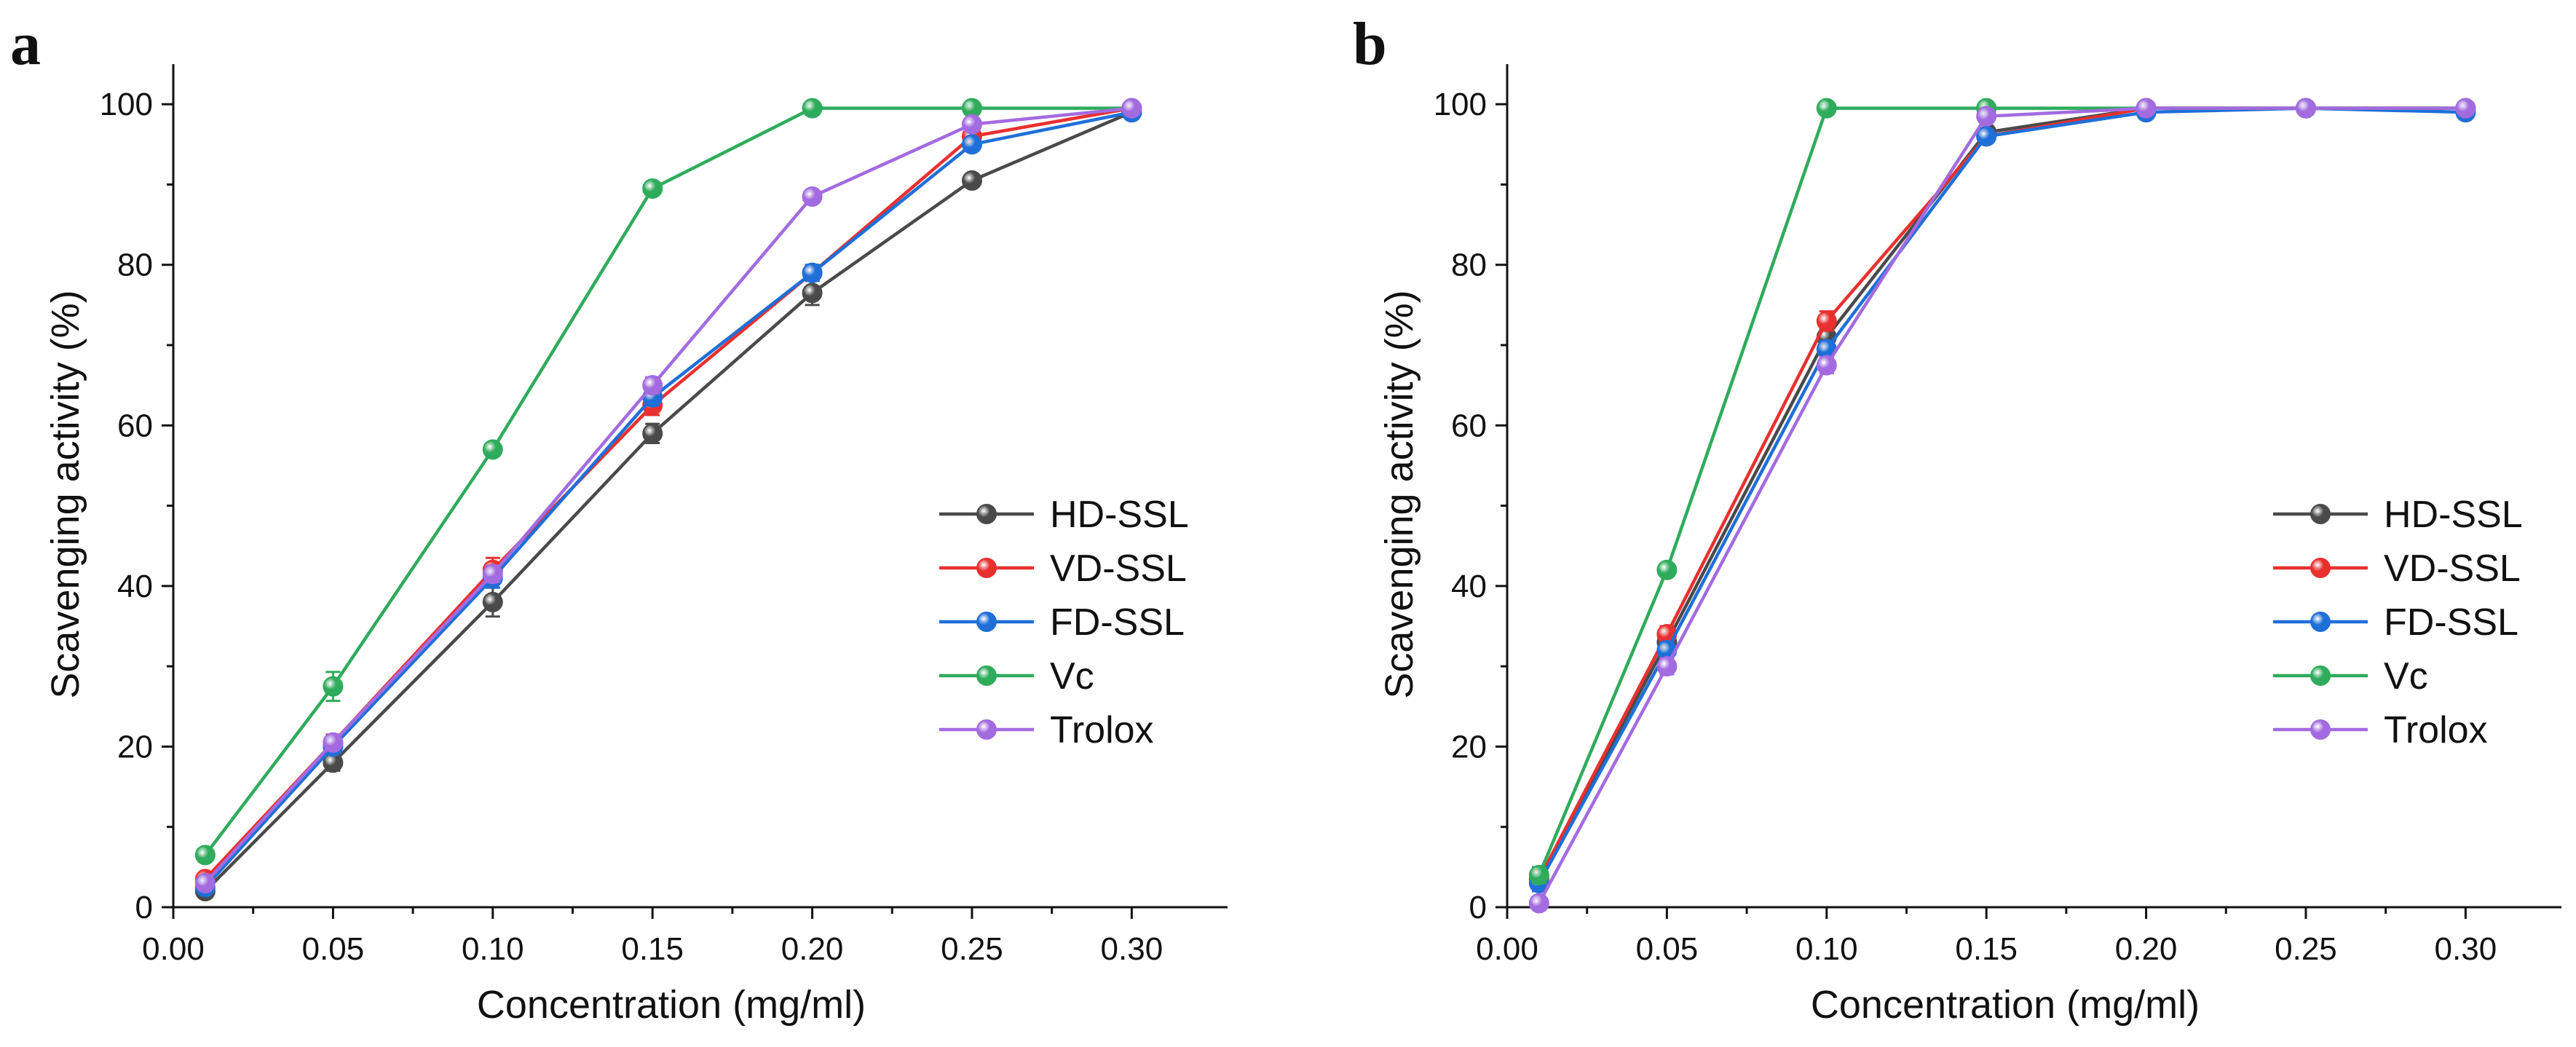  Describe the element at coordinates (1370, 44) in the screenshot. I see `panel-letter: b` at that location.